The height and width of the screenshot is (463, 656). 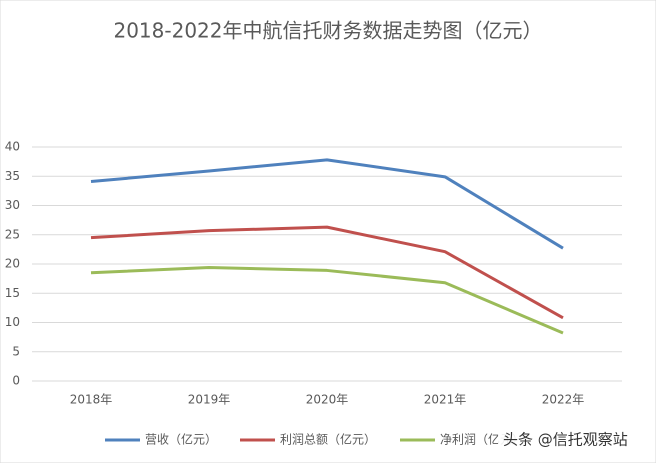 What do you see at coordinates (565, 440) in the screenshot?
I see `watermark: 头条 @信托观察站` at bounding box center [565, 440].